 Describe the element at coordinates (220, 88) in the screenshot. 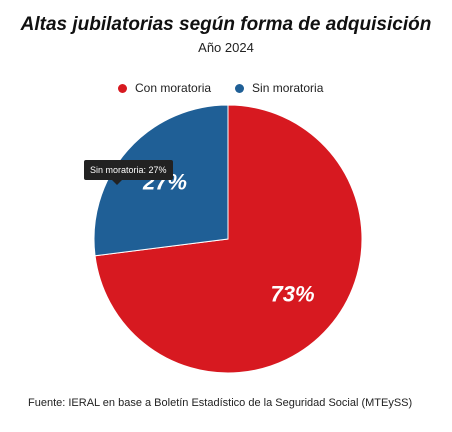

I see `chart-legend: Con moratoria Sin moratoria` at that location.